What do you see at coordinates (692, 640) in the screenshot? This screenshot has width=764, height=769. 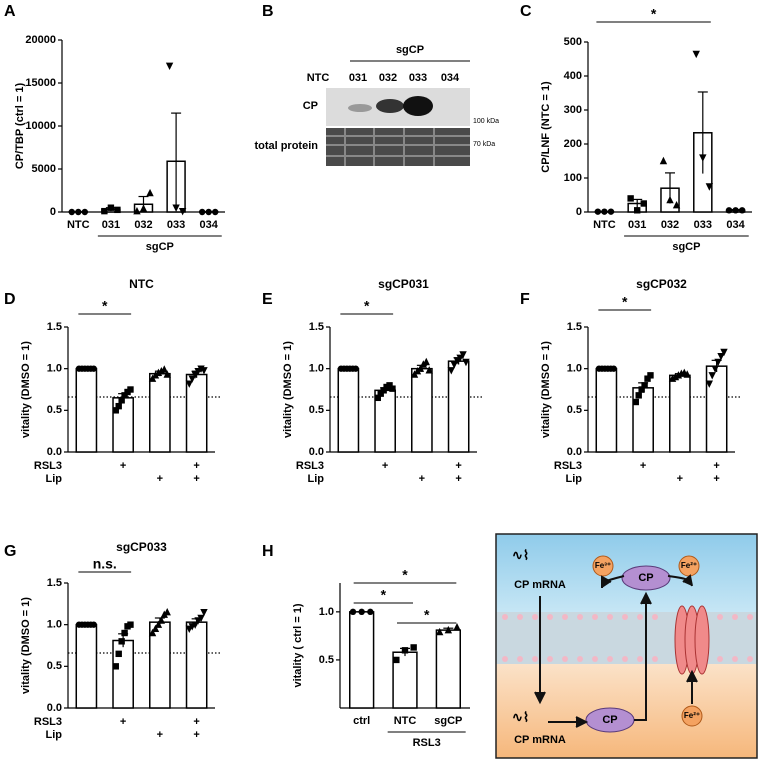 I see `channel` at bounding box center [692, 640].